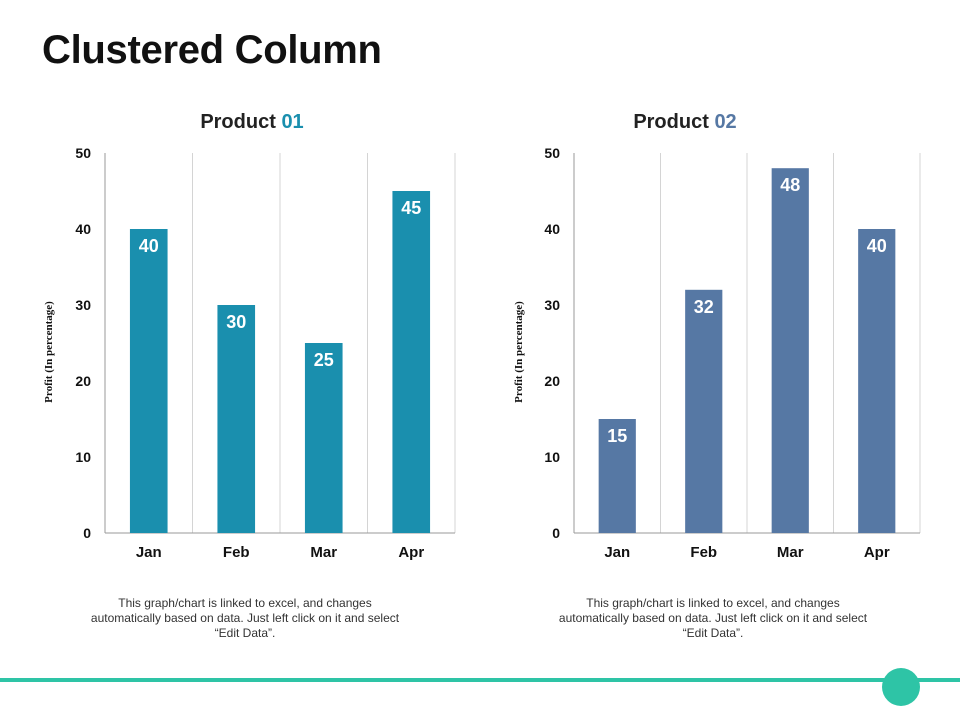 This screenshot has width=960, height=720. I want to click on page-title: Clustered Column, so click(212, 50).